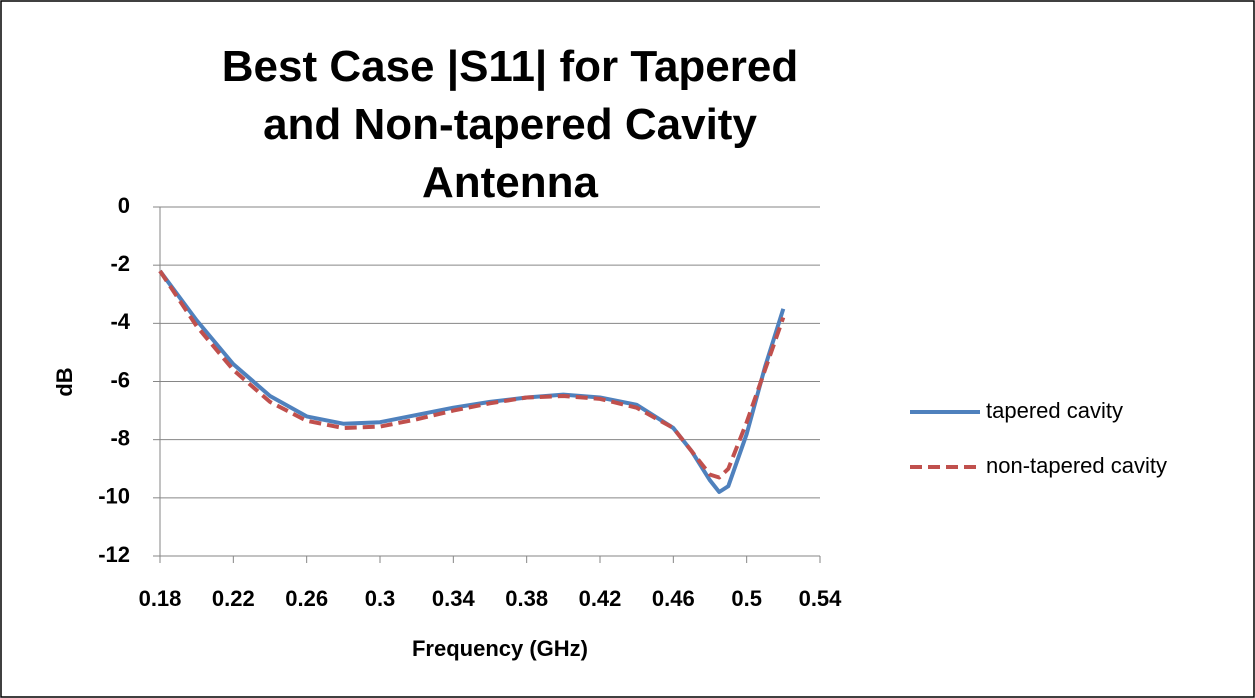 Image resolution: width=1255 pixels, height=698 pixels. I want to click on y-tick-label: -2, so click(120, 263).